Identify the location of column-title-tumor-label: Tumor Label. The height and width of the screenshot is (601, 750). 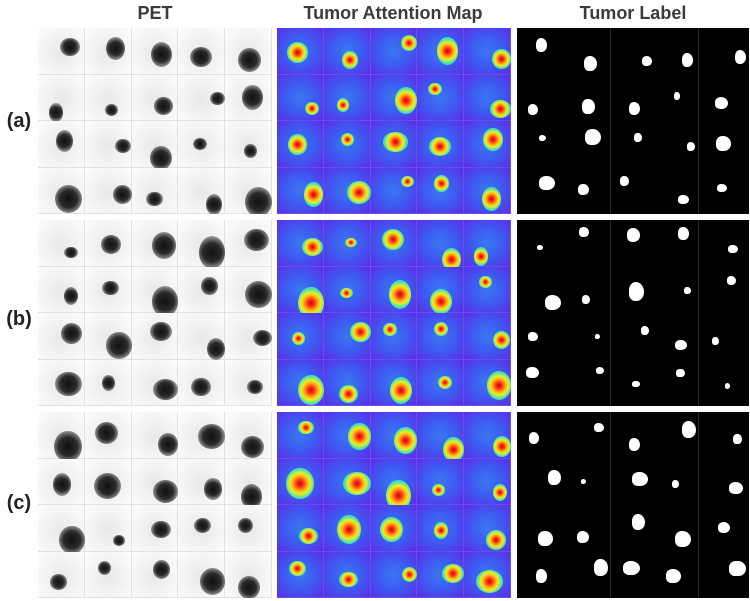
(633, 13).